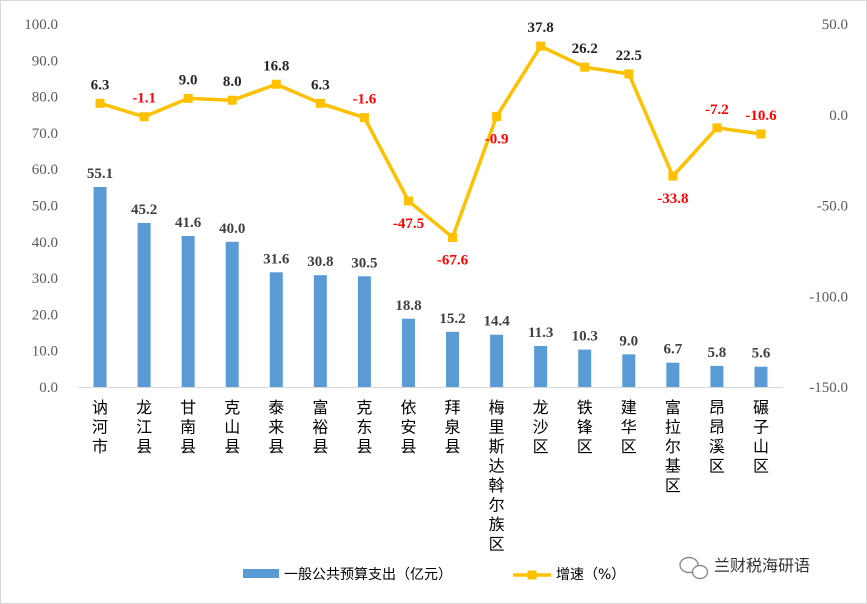 The height and width of the screenshot is (604, 867). Describe the element at coordinates (835, 25) in the screenshot. I see `right-axis-tick-label: 50.0` at that location.